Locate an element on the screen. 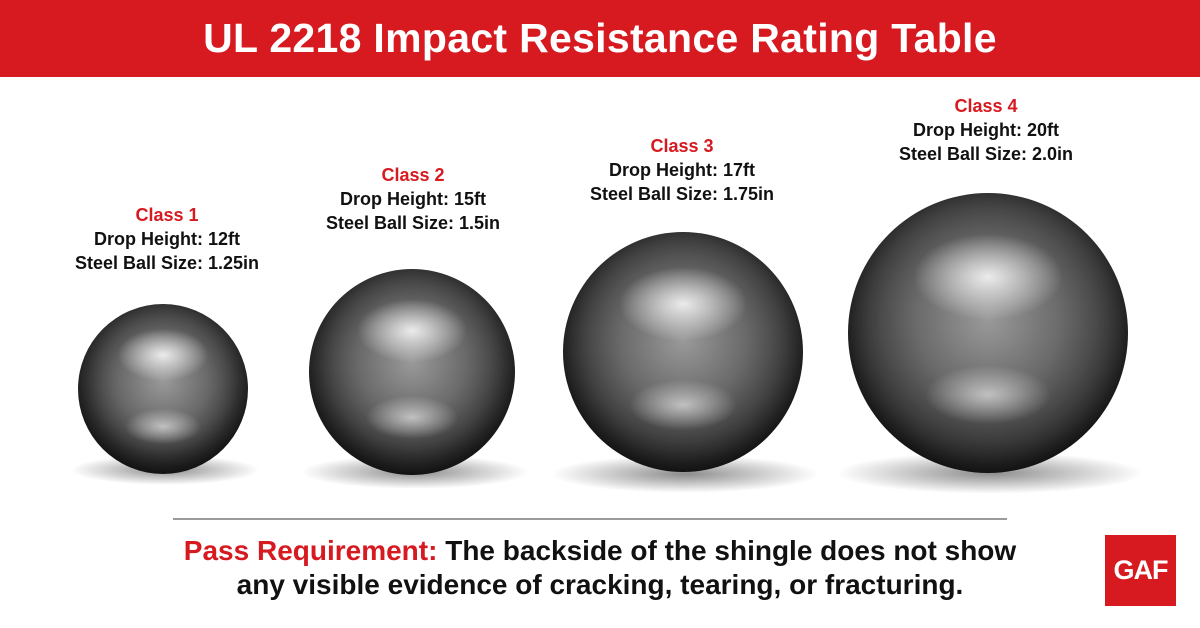 This screenshot has height=628, width=1200. class-name: Class 4 is located at coordinates (986, 106).